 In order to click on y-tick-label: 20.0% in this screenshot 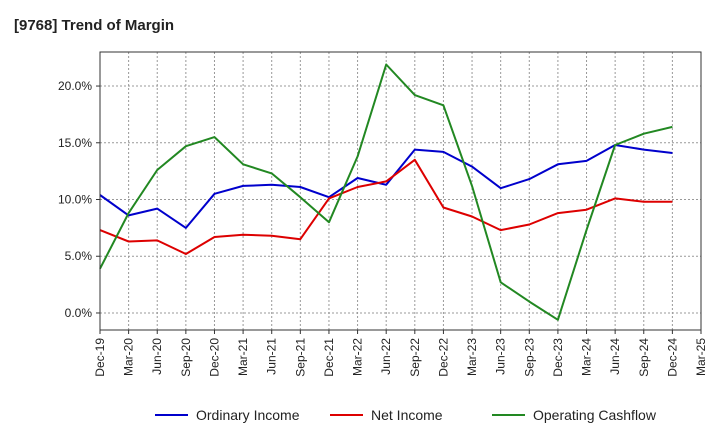, I will do `click(75, 86)`.